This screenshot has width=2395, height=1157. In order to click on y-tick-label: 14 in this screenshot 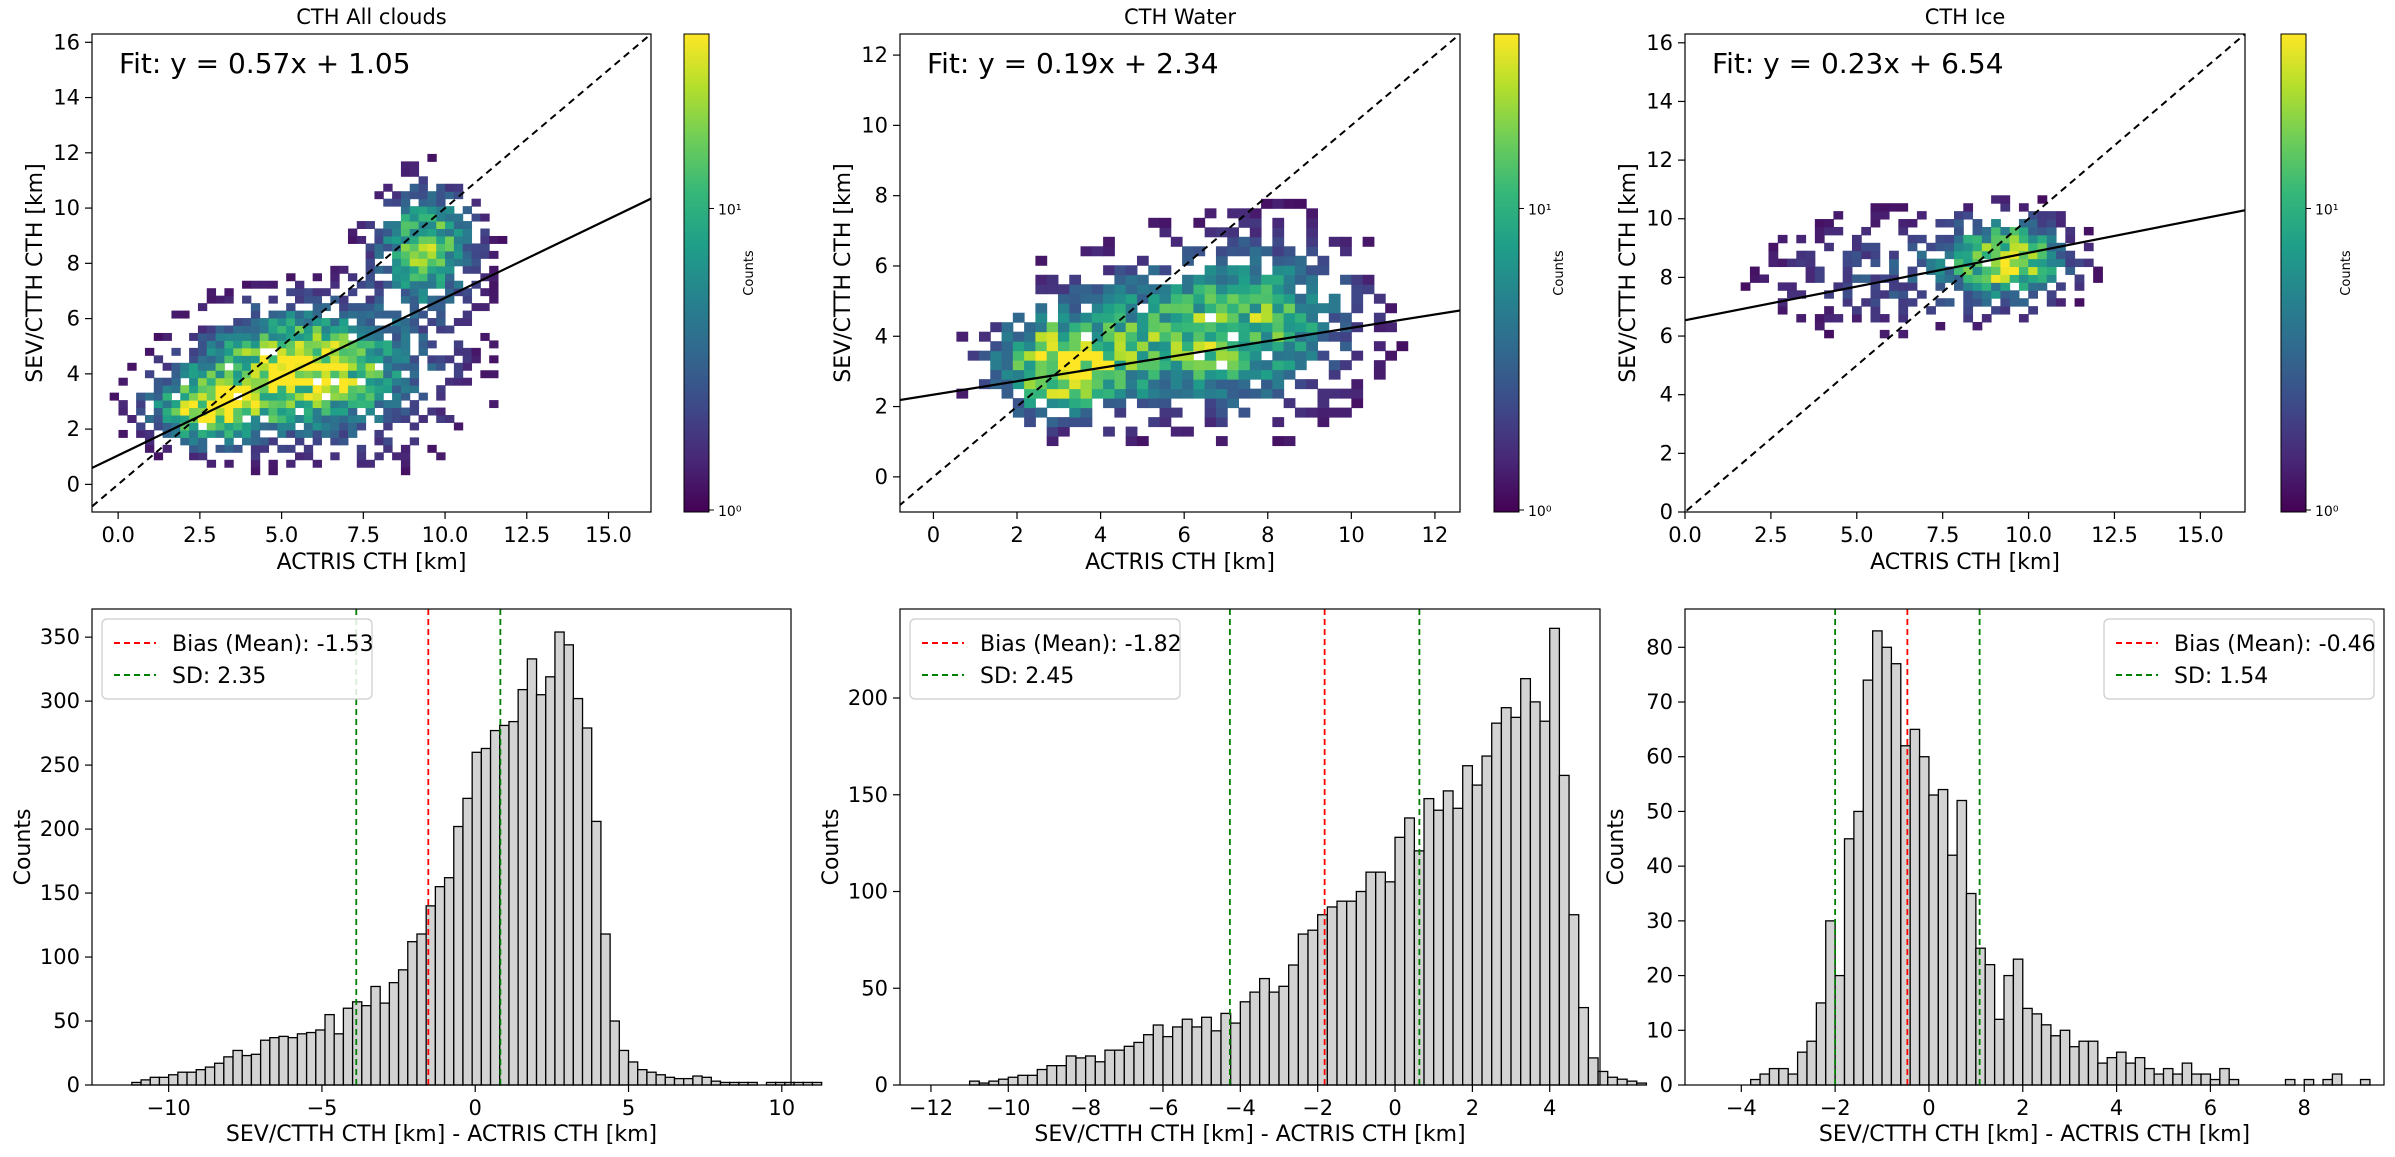, I will do `click(66, 98)`.